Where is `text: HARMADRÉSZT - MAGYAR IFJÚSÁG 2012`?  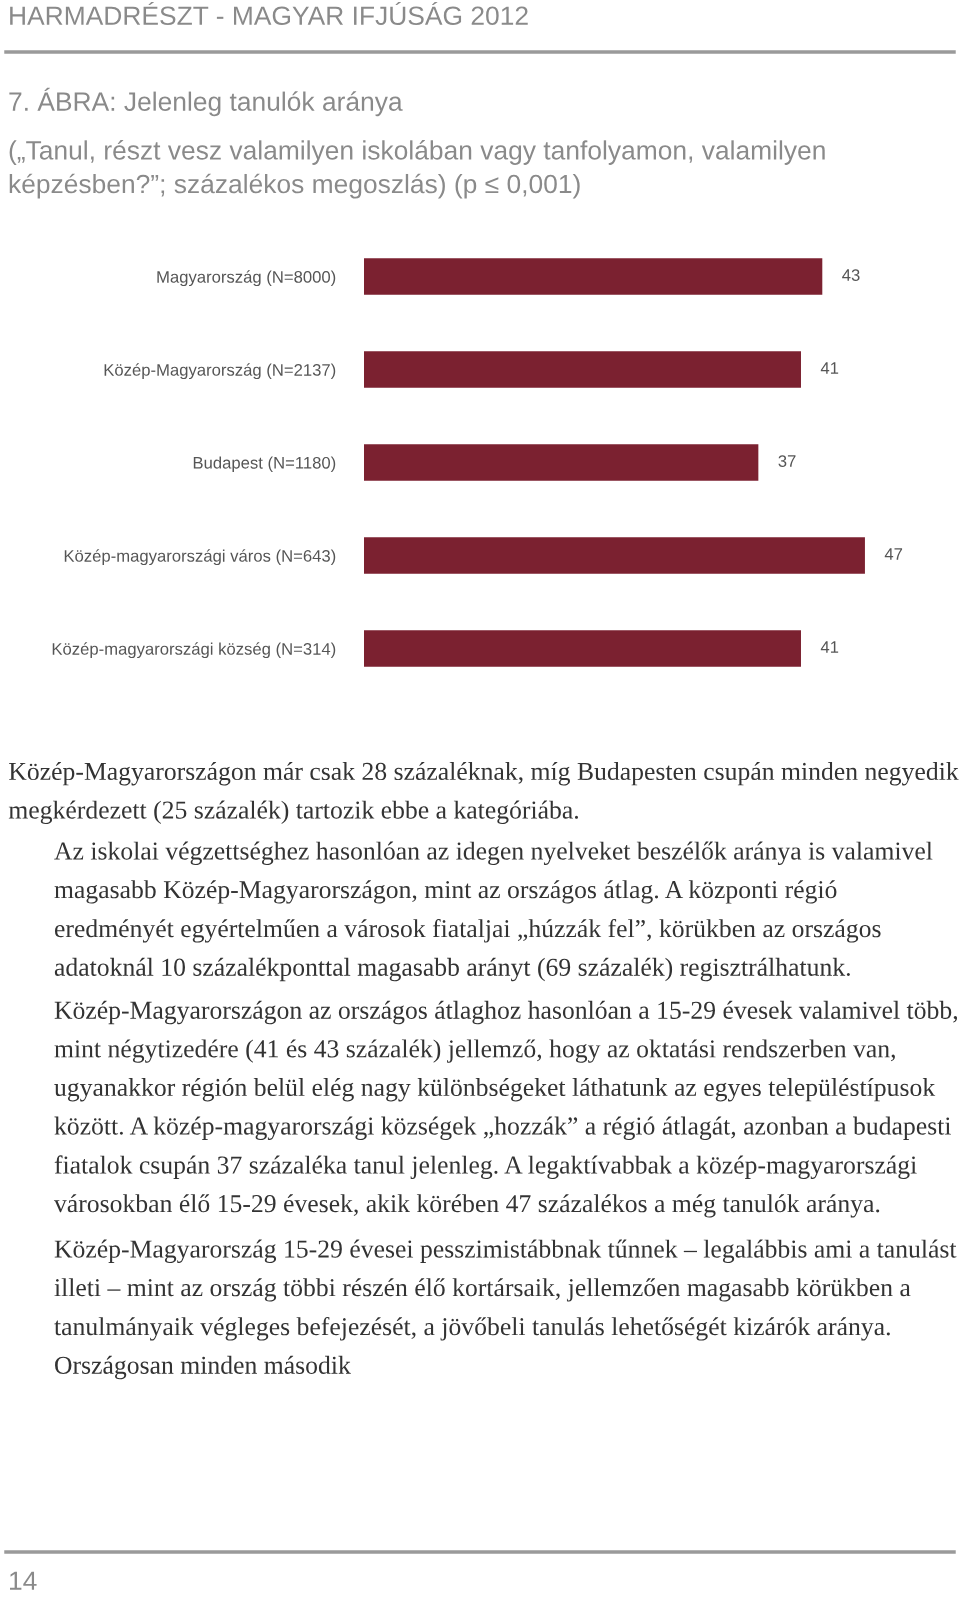
text: HARMADRÉSZT - MAGYAR IFJÚSÁG 2012 is located at coordinates (269, 13).